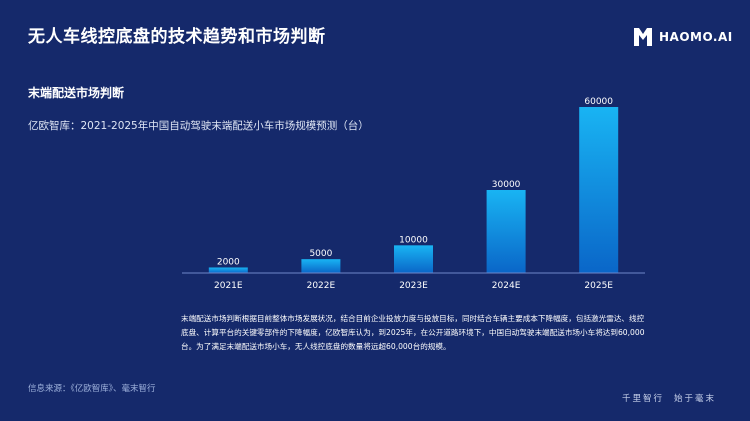 Image resolution: width=750 pixels, height=421 pixels. Describe the element at coordinates (321, 286) in the screenshot. I see `x-tick-2022E: 2022E` at that location.